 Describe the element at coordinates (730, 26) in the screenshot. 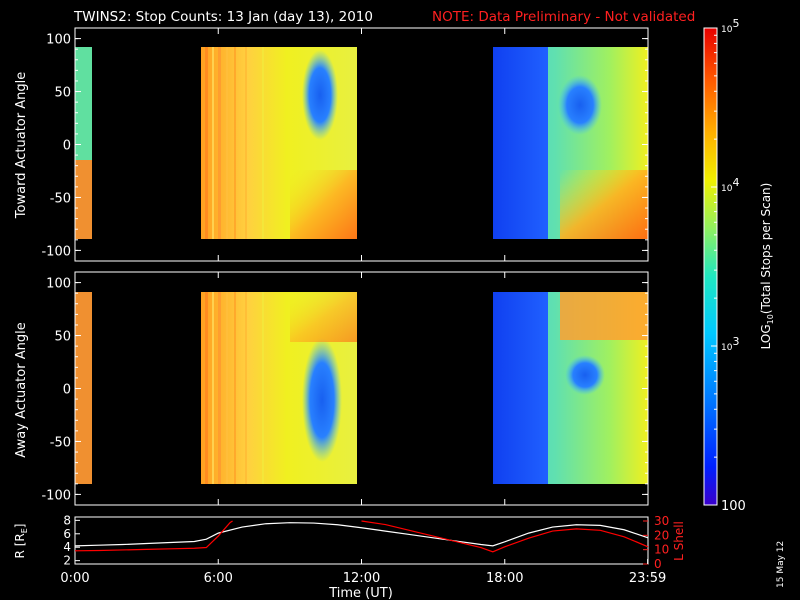

I see `colorbar-tick-label: 10⁵` at that location.